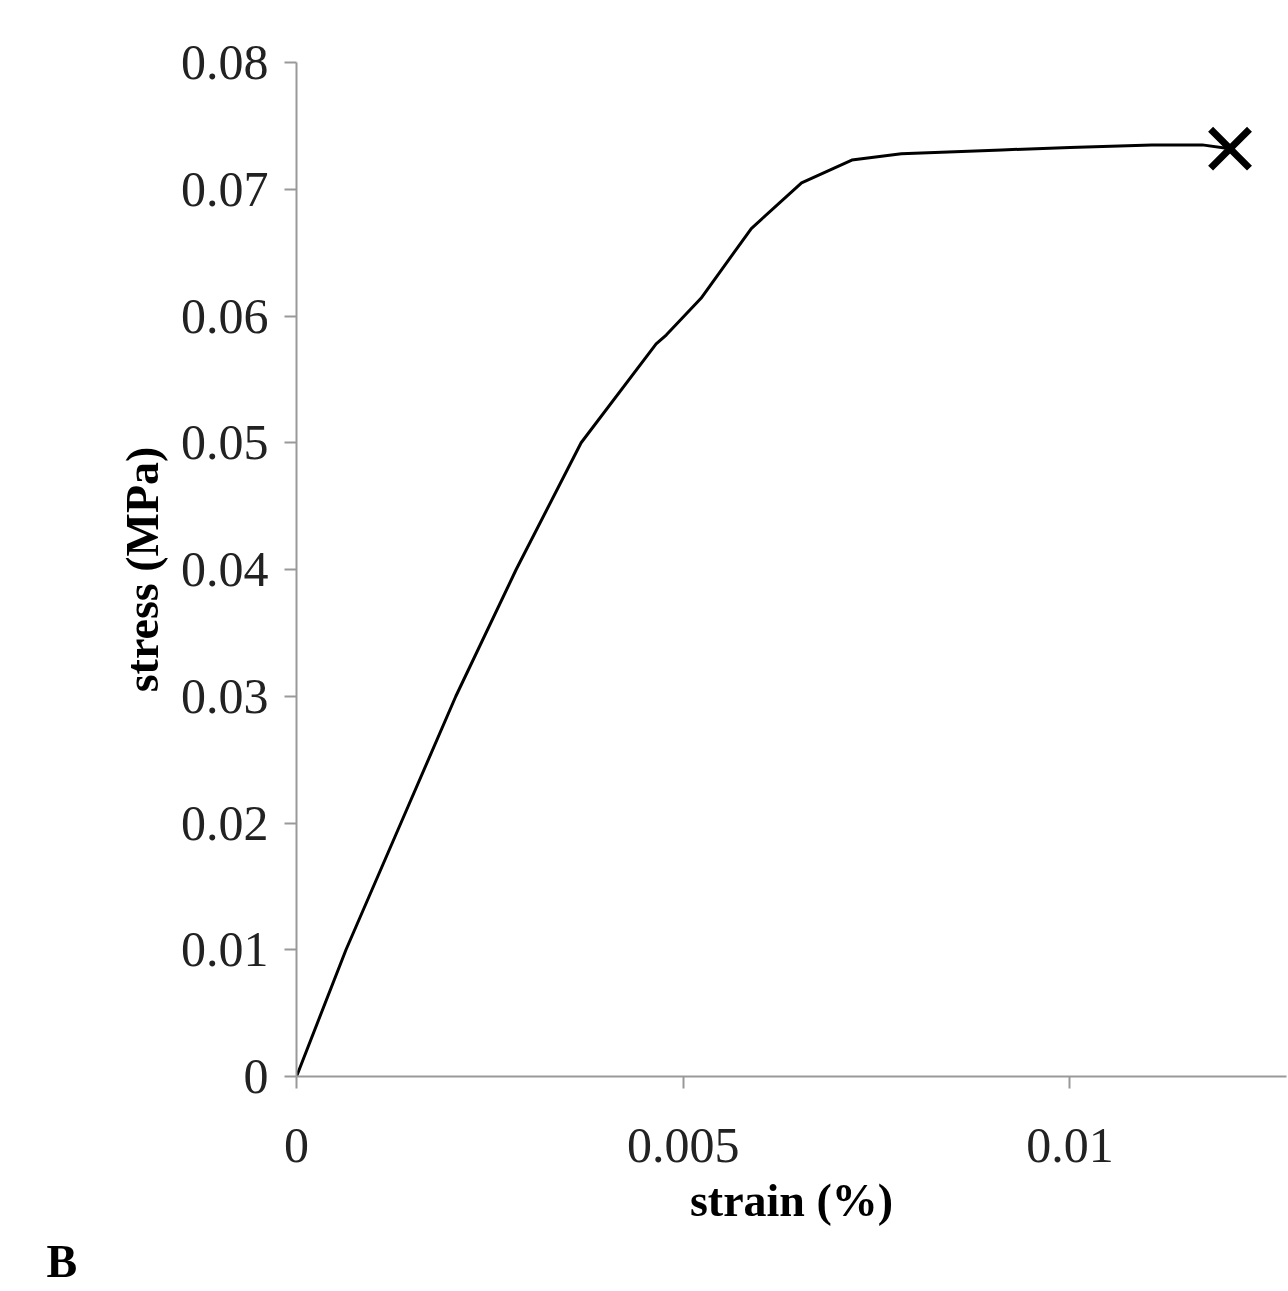 Image resolution: width=1288 pixels, height=1291 pixels. I want to click on y-tick-label: 0.04, so click(225, 569).